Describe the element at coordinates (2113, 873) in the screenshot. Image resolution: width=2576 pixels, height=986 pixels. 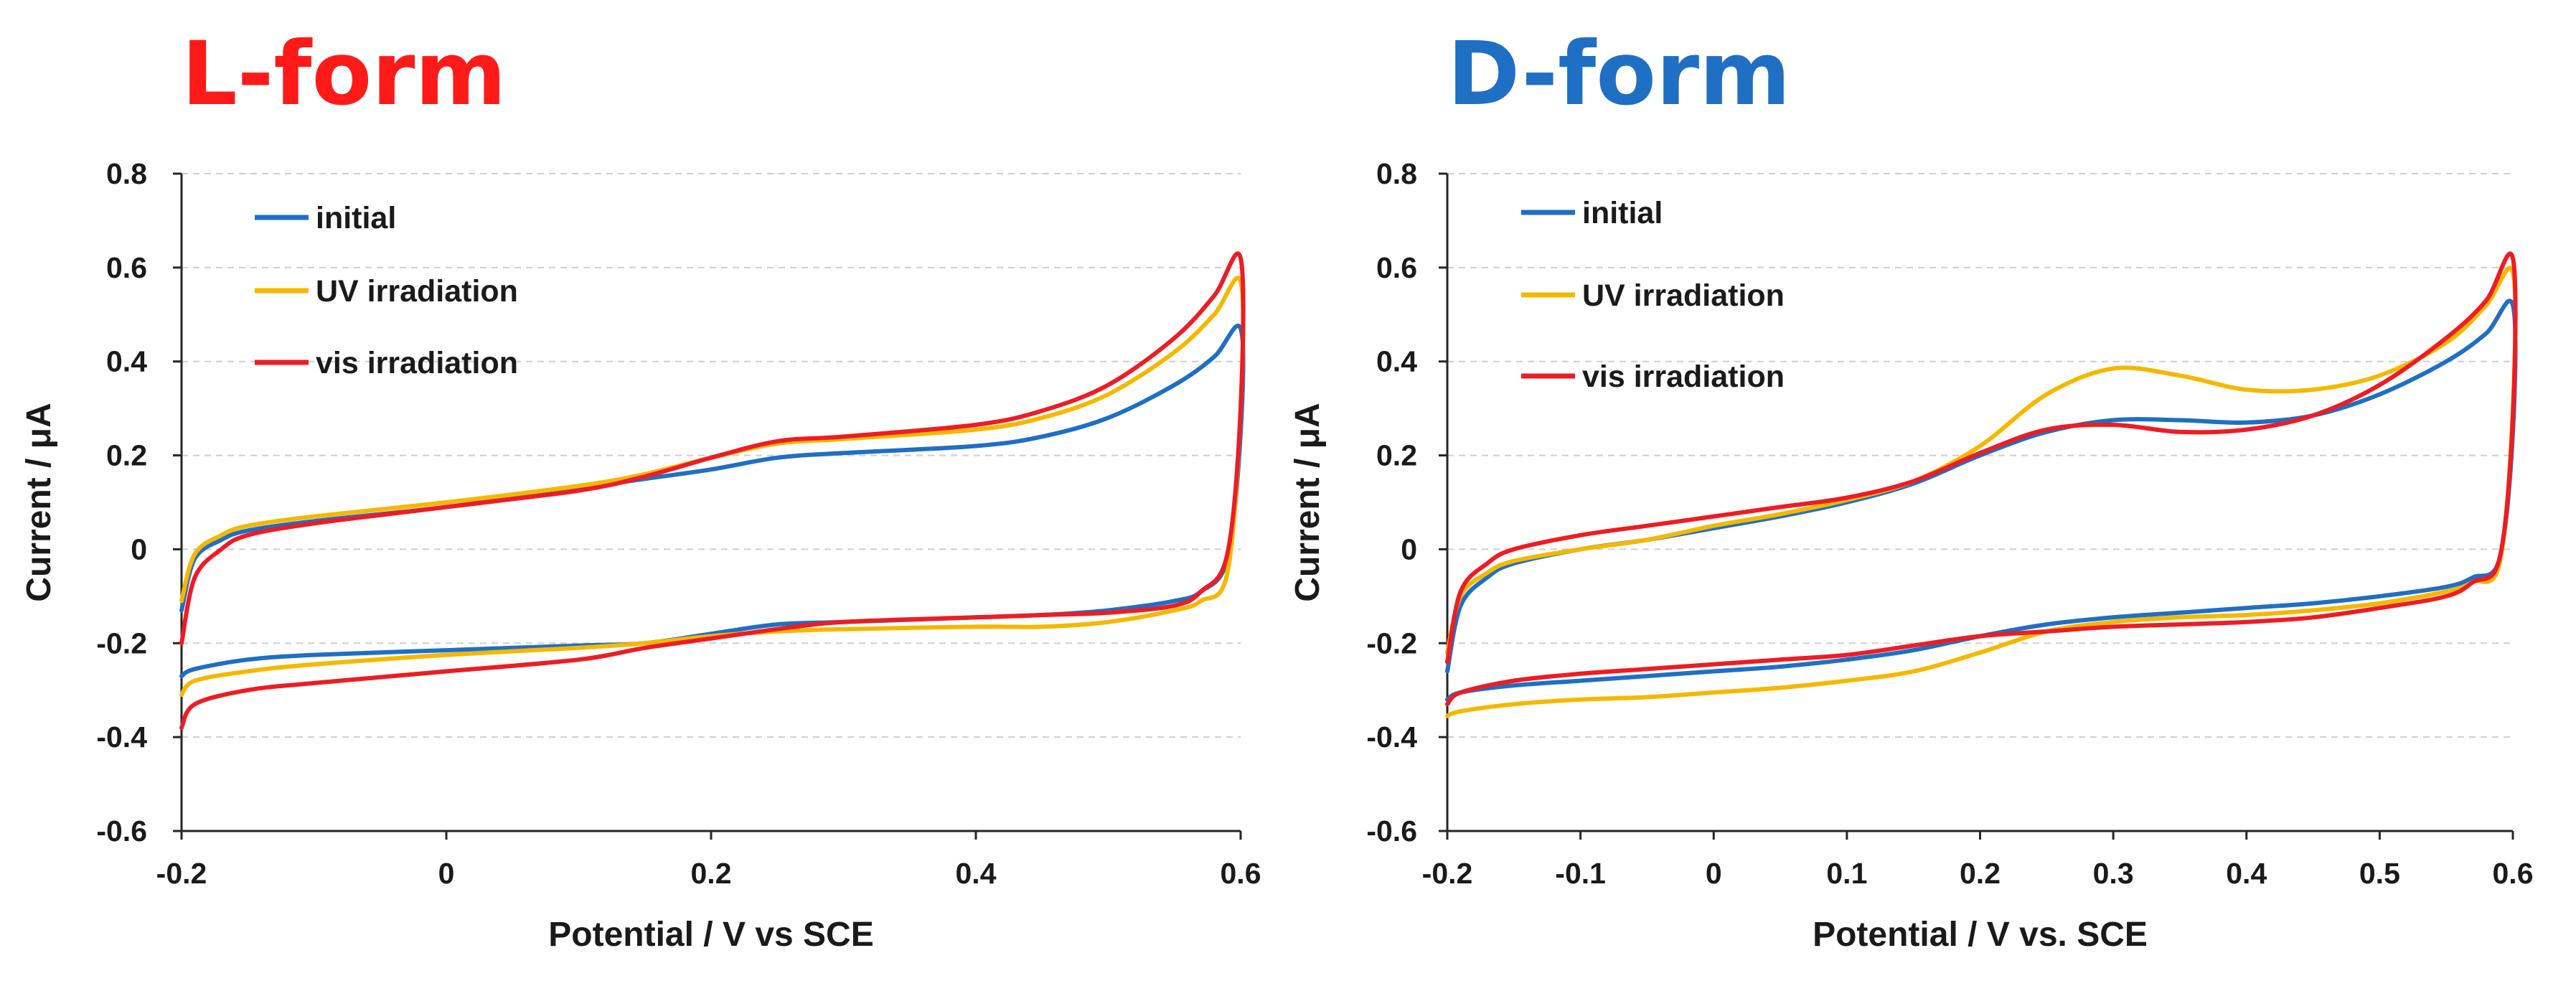
I see `x-tick-label: 0.3` at that location.